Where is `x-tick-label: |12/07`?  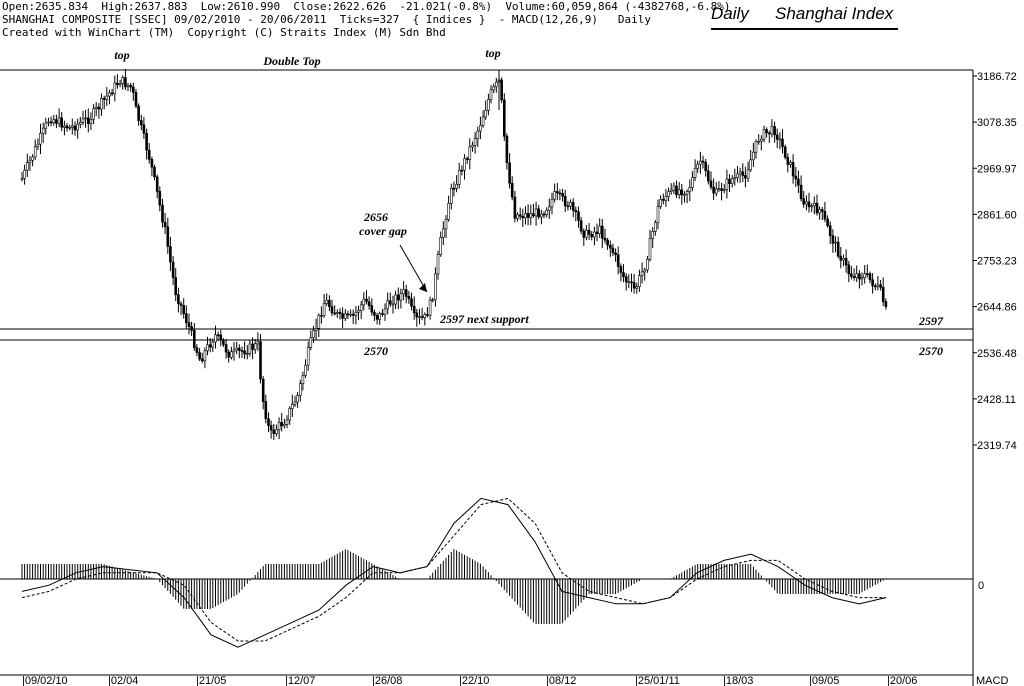
x-tick-label: |12/07 is located at coordinates (300, 680).